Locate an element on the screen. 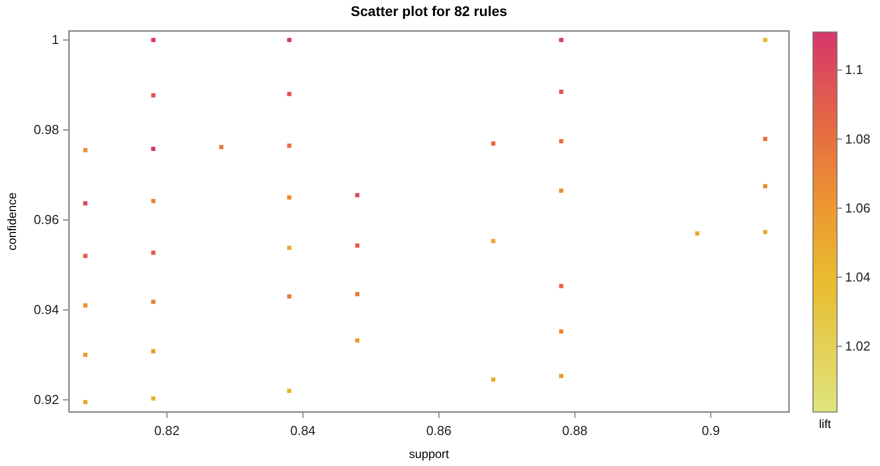  color-bar-label: 1.04 is located at coordinates (857, 276).